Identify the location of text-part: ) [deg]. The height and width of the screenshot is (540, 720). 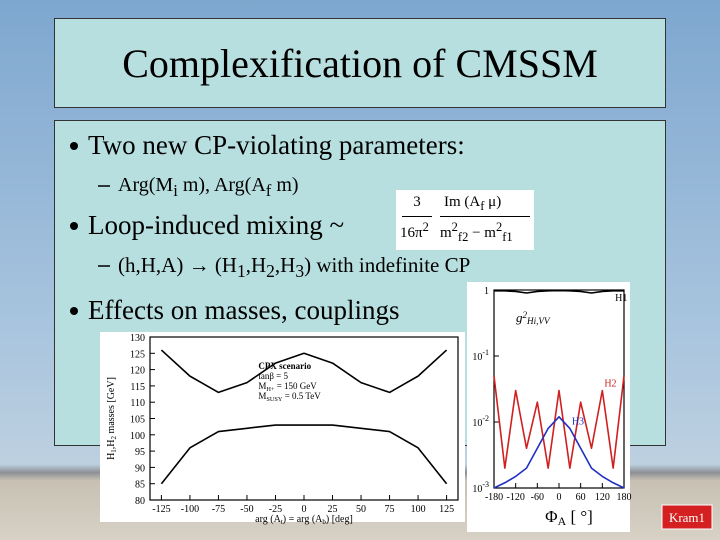
(339, 519).